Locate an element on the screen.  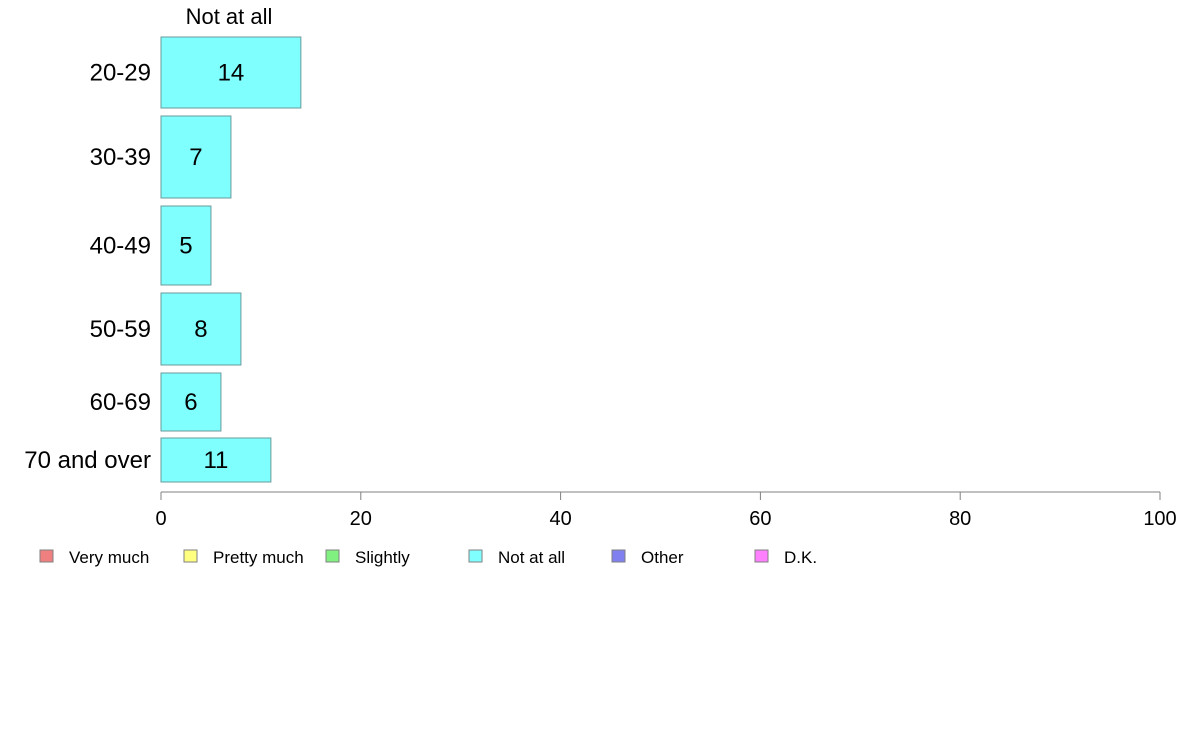
bar-value-label: 14 is located at coordinates (231, 73).